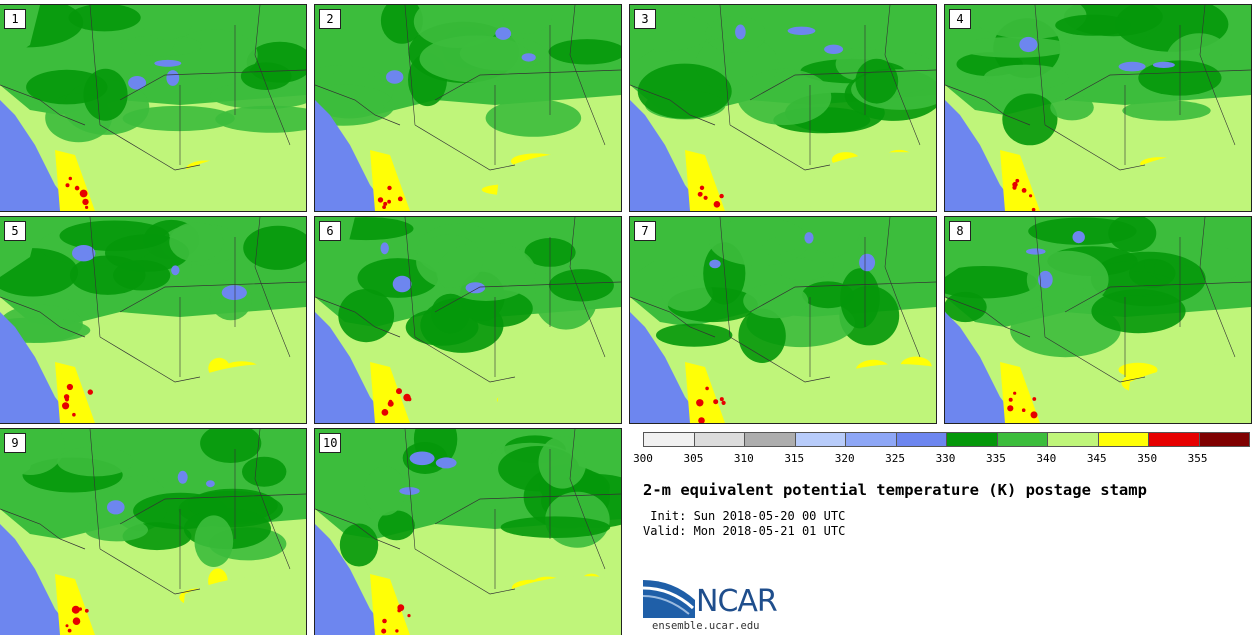  I want to click on map-panel: 6, so click(468, 320).